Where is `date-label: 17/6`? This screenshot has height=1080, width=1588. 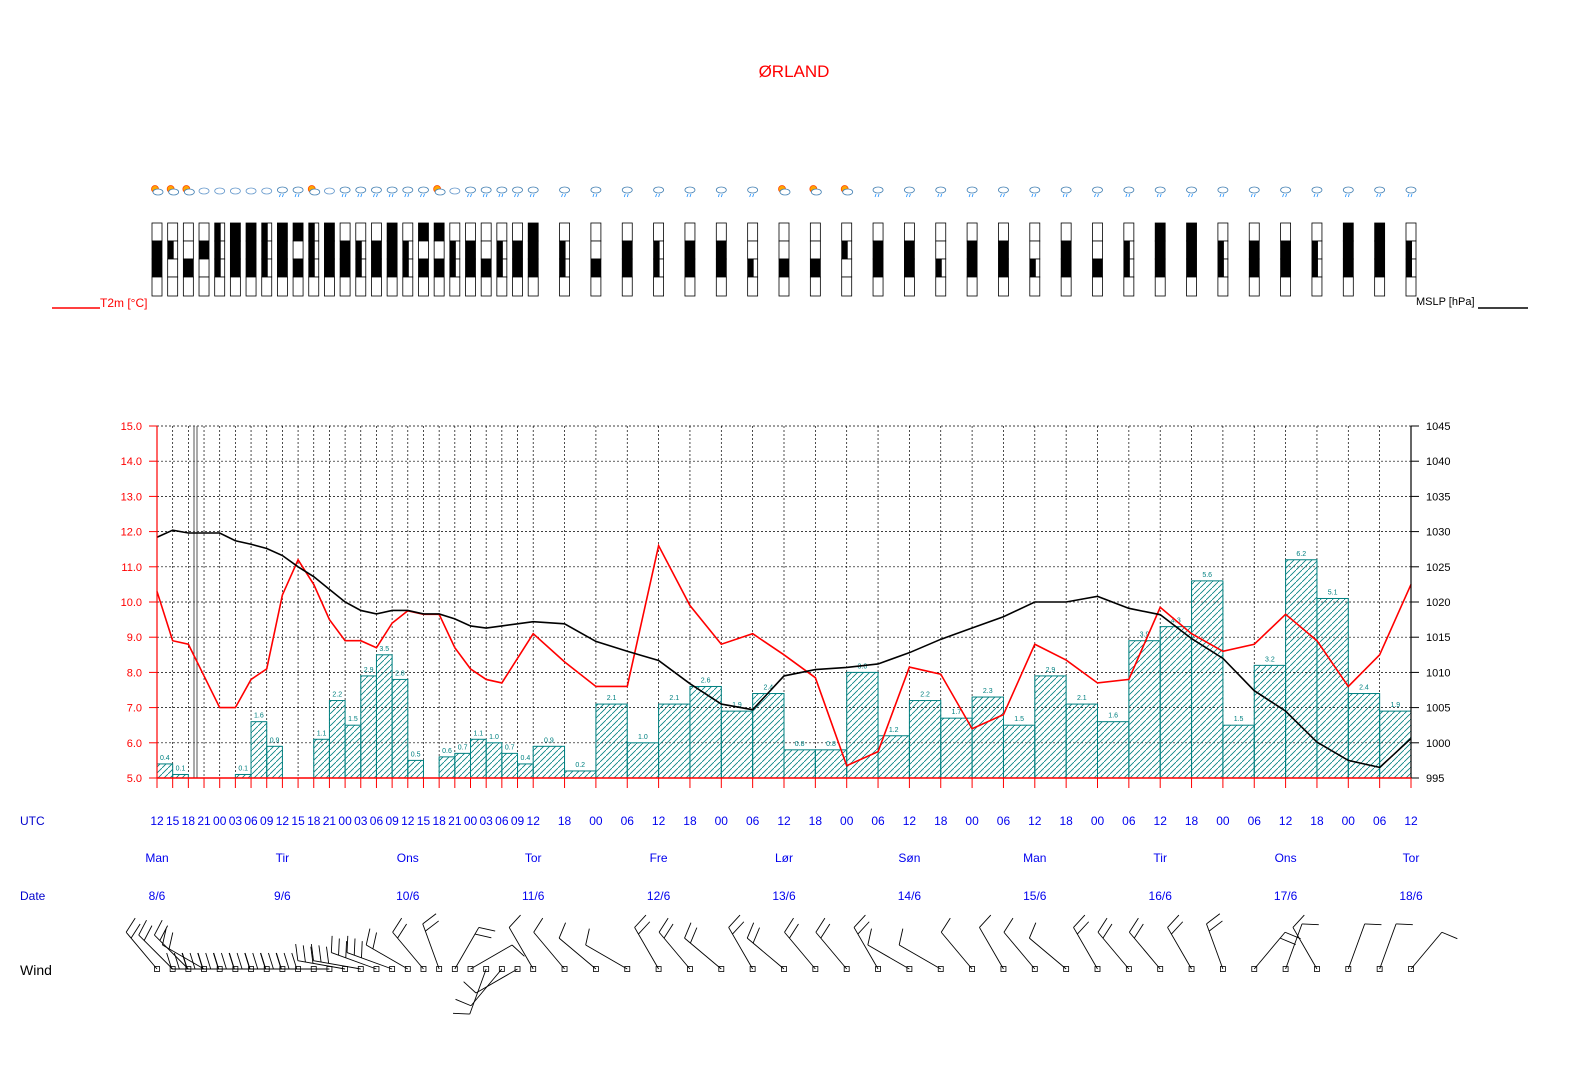 date-label: 17/6 is located at coordinates (1286, 896).